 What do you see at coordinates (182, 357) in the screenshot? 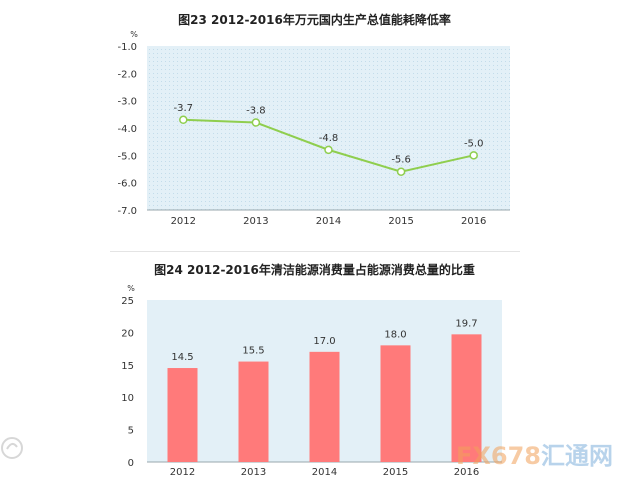
I see `data-label: 14.5` at bounding box center [182, 357].